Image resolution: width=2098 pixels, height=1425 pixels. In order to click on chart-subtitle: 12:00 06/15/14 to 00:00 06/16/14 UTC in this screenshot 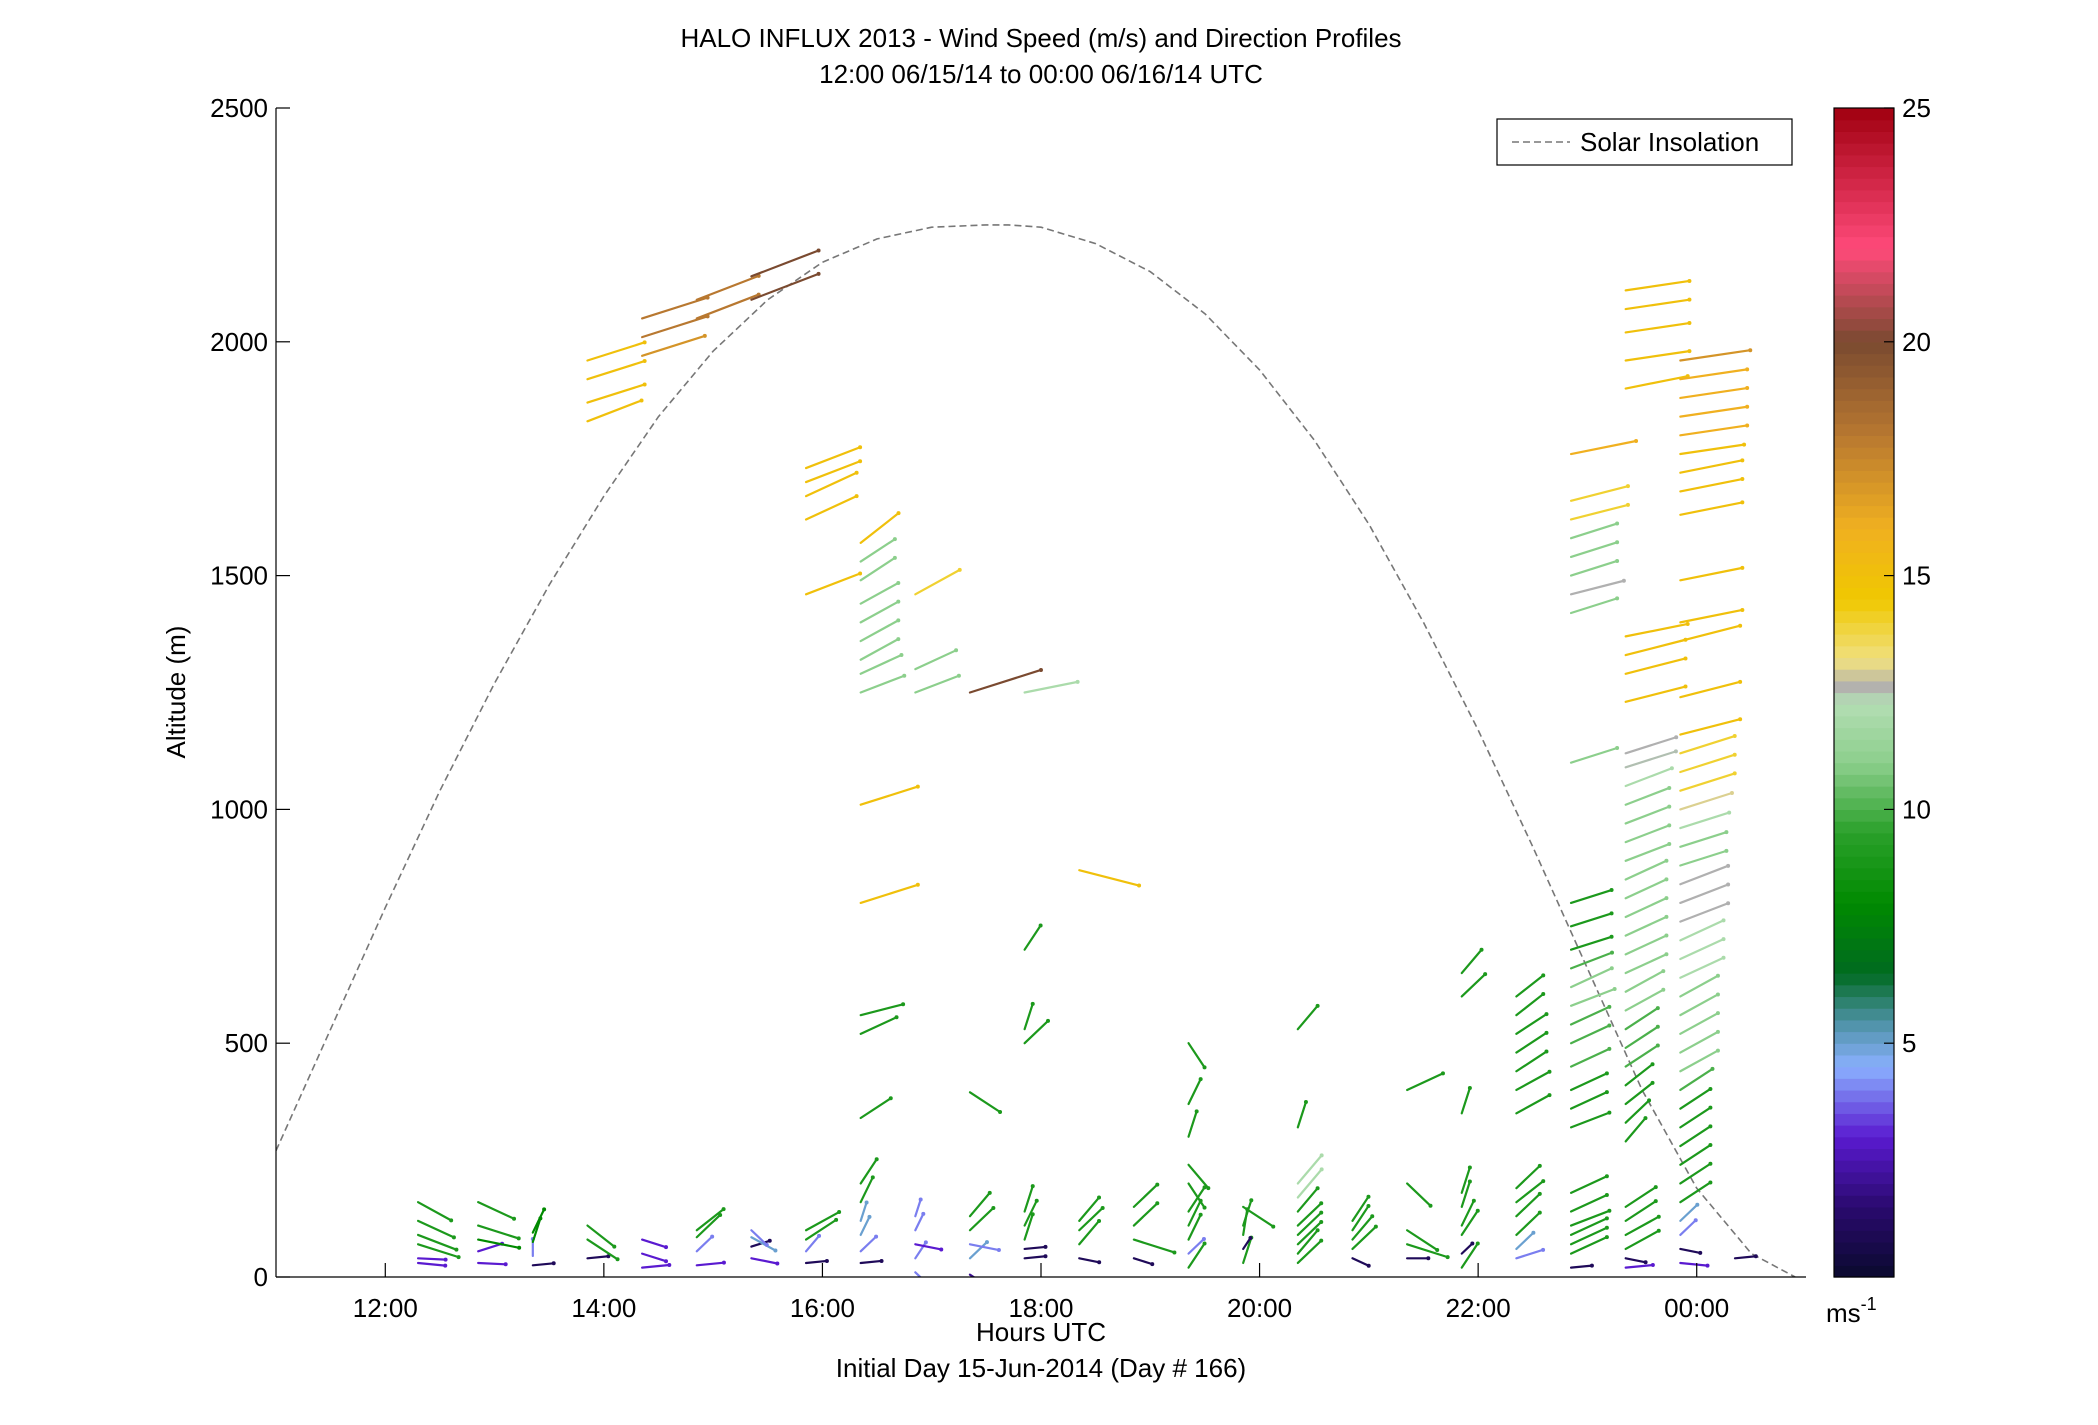, I will do `click(1041, 74)`.